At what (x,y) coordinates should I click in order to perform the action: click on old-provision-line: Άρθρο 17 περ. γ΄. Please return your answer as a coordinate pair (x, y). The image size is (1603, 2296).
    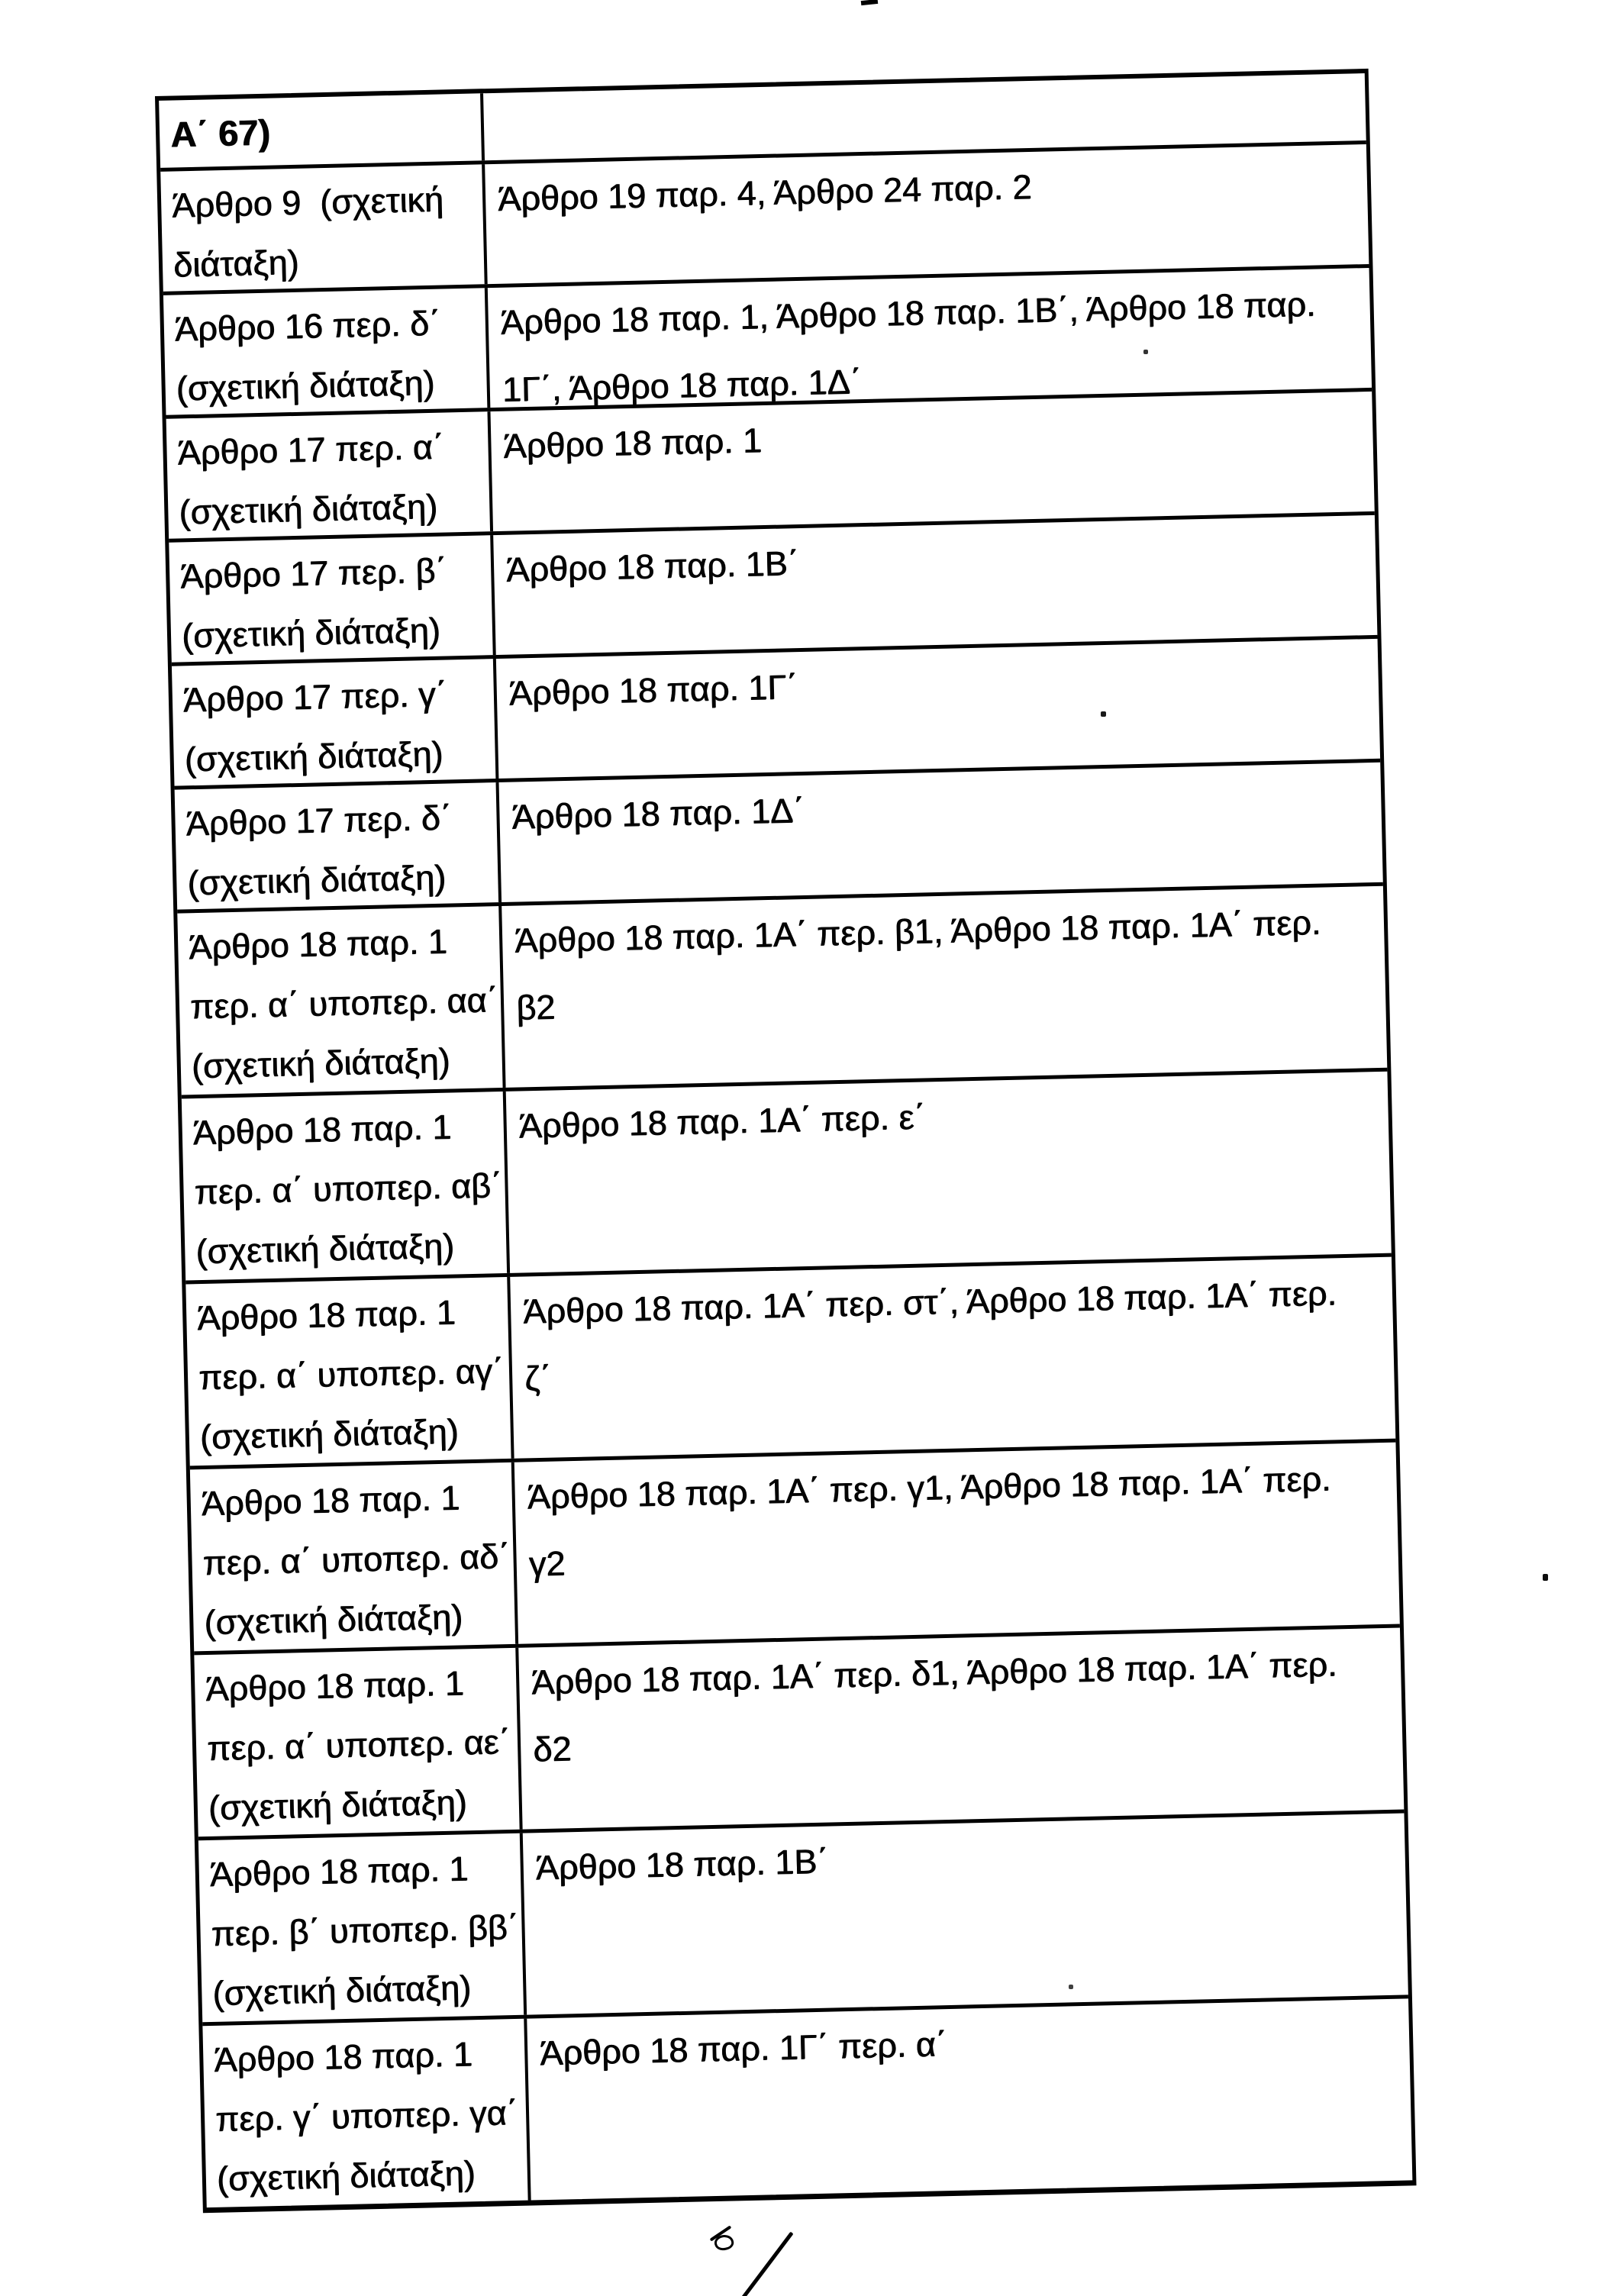
    Looking at the image, I should click on (314, 697).